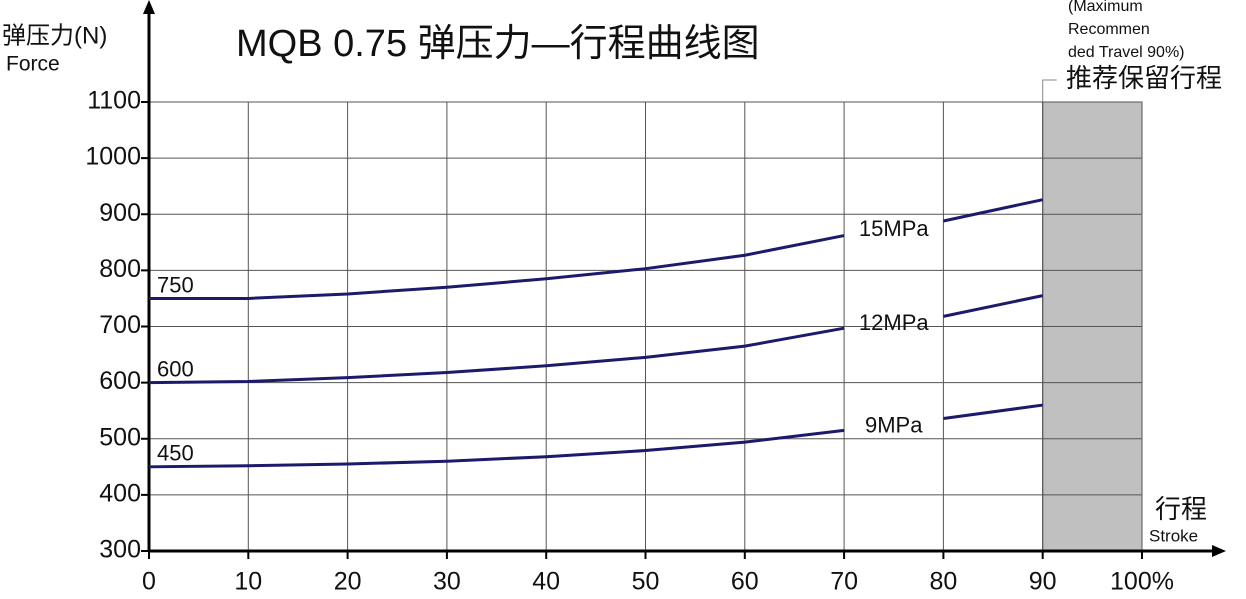 This screenshot has height=599, width=1246. What do you see at coordinates (1144, 78) in the screenshot?
I see `region-label: 推荐保留行程` at bounding box center [1144, 78].